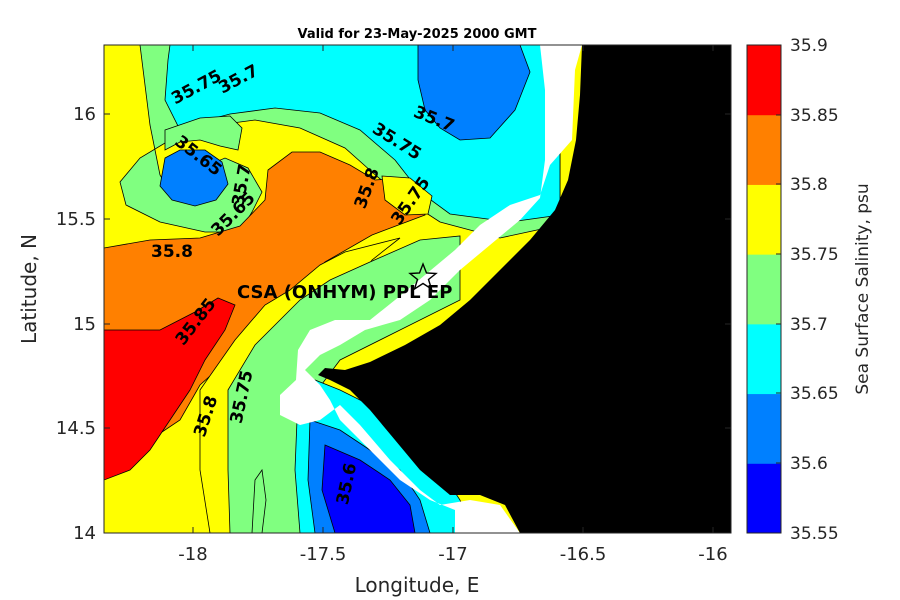 The width and height of the screenshot is (900, 600). I want to click on y-tick-label: 14.5, so click(76, 428).